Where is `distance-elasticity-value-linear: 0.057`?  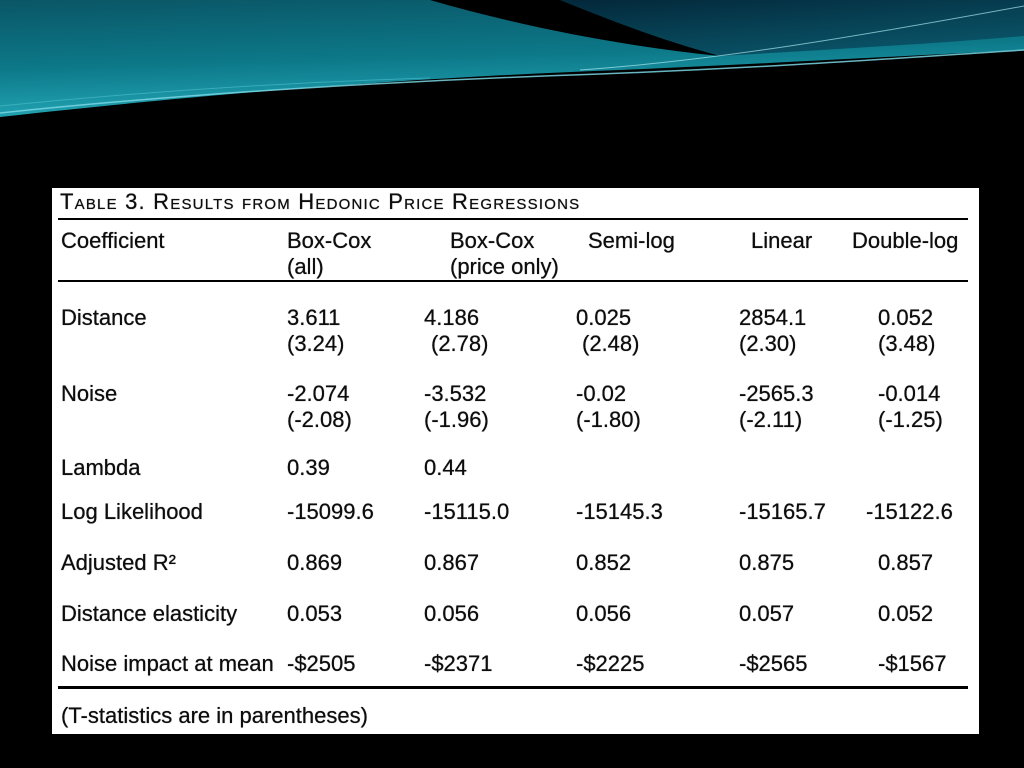
distance-elasticity-value-linear: 0.057 is located at coordinates (767, 613).